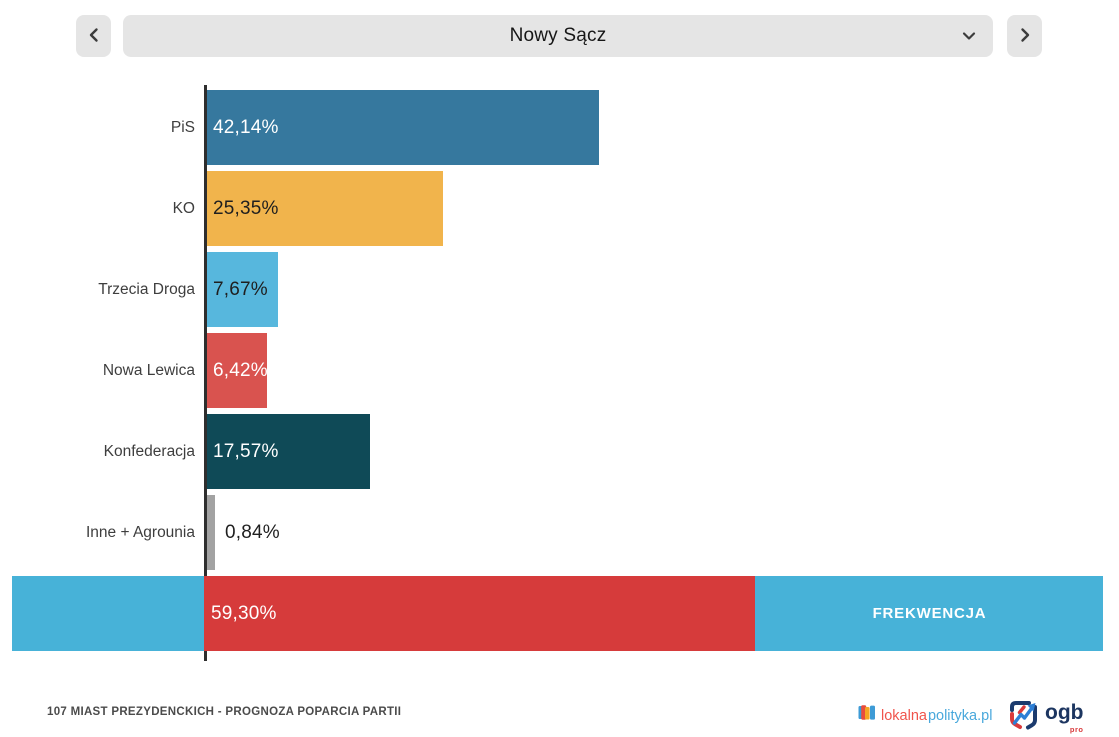 The image size is (1119, 737). I want to click on bar: 25,35%, so click(325, 208).